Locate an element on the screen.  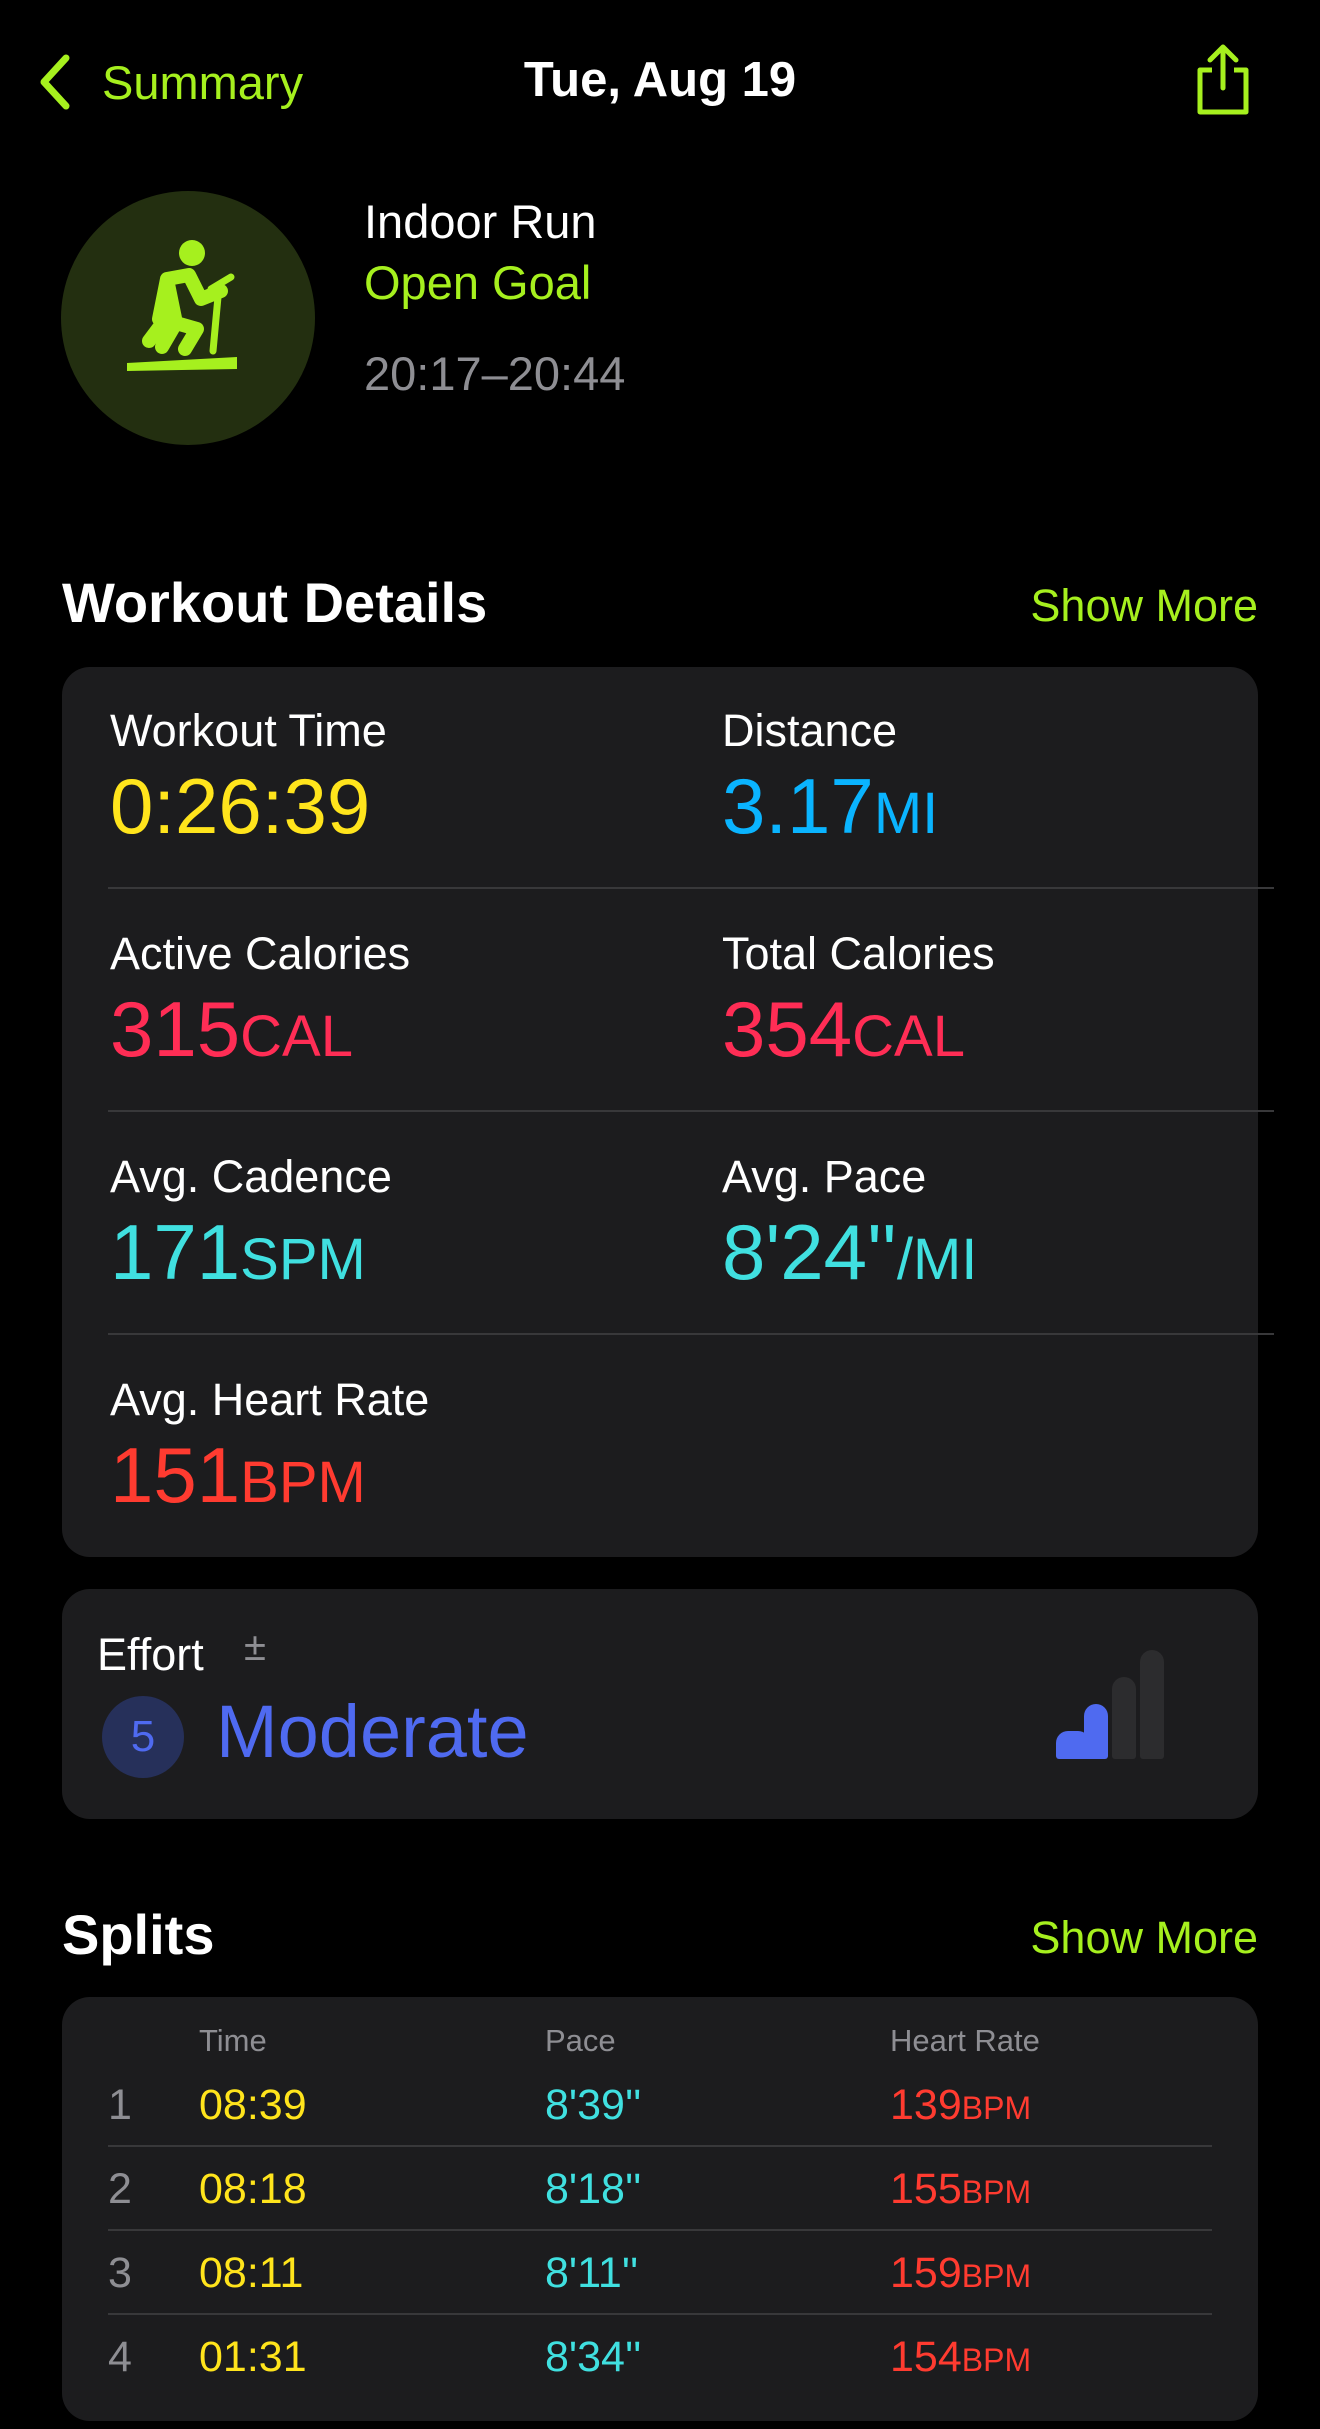
workout-time-label: Workout Time is located at coordinates (248, 730).